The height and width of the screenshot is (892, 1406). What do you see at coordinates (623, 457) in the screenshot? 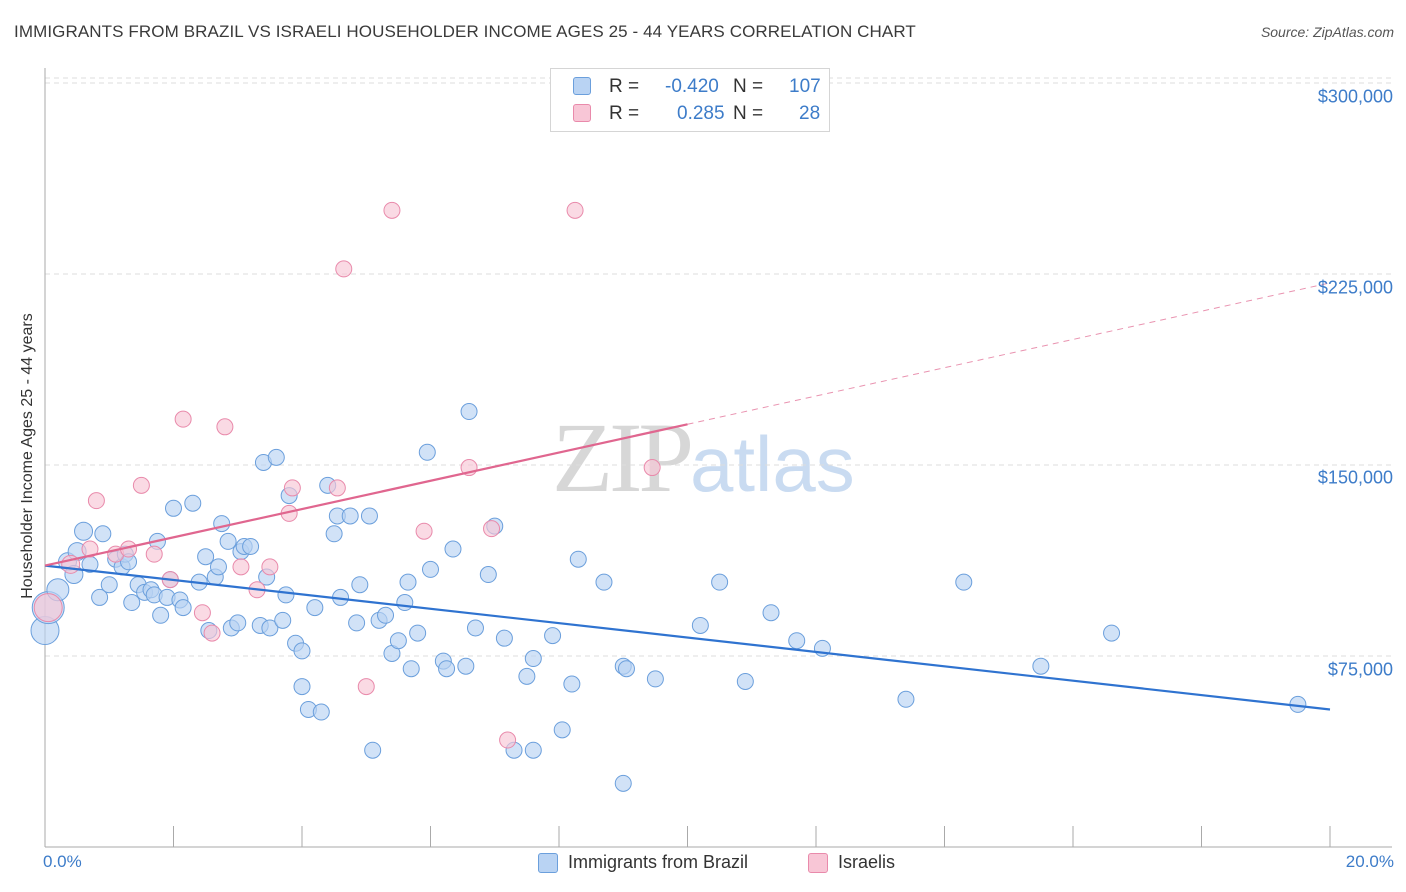
I see `watermark-zip: ZIP` at bounding box center [623, 457].